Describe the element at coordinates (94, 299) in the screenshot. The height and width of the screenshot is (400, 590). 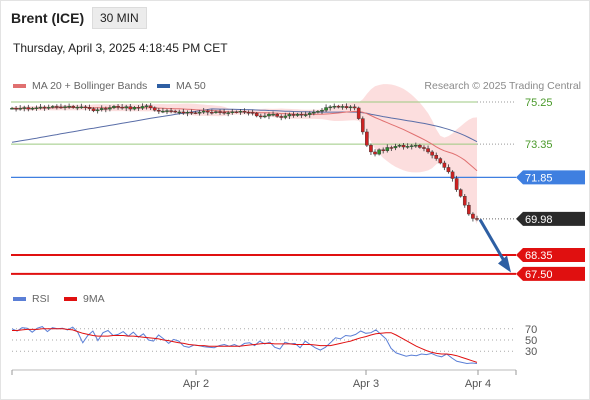
I see `rsi-ma-label: 9MA` at that location.